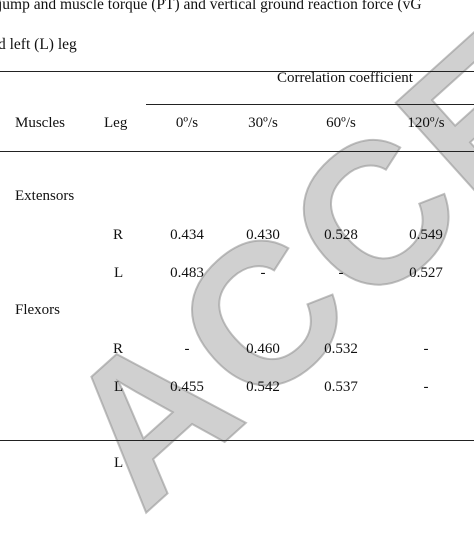  Describe the element at coordinates (38, 44) in the screenshot. I see `table-caption-line-2: d left (L) leg` at that location.